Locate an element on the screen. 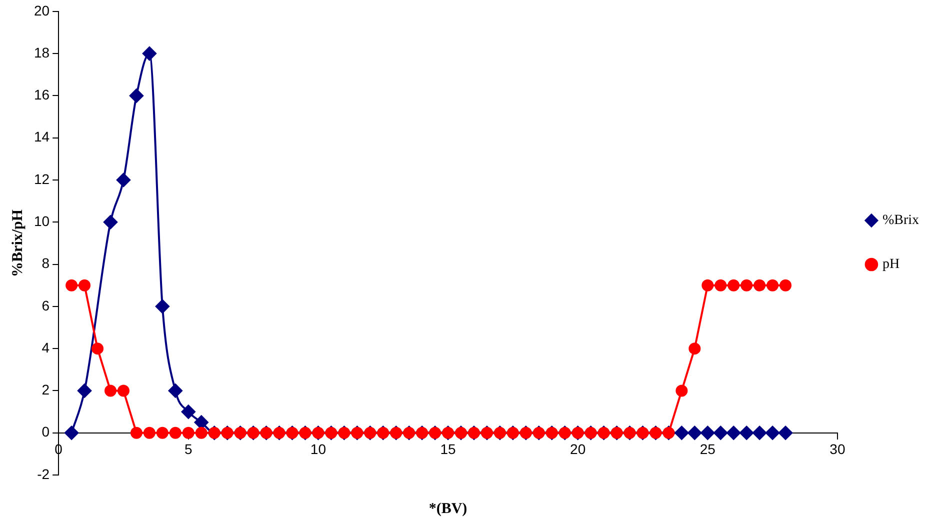 The width and height of the screenshot is (934, 525). y-tick-label: 2 is located at coordinates (46, 390).